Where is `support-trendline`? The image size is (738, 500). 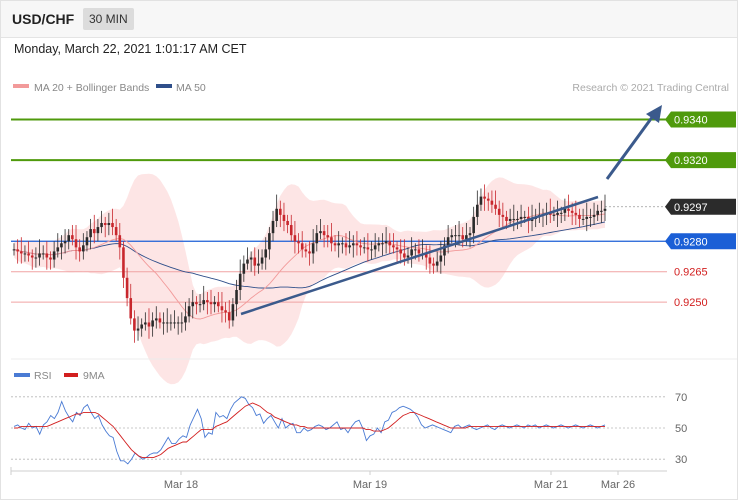
support-trendline is located at coordinates (419, 255).